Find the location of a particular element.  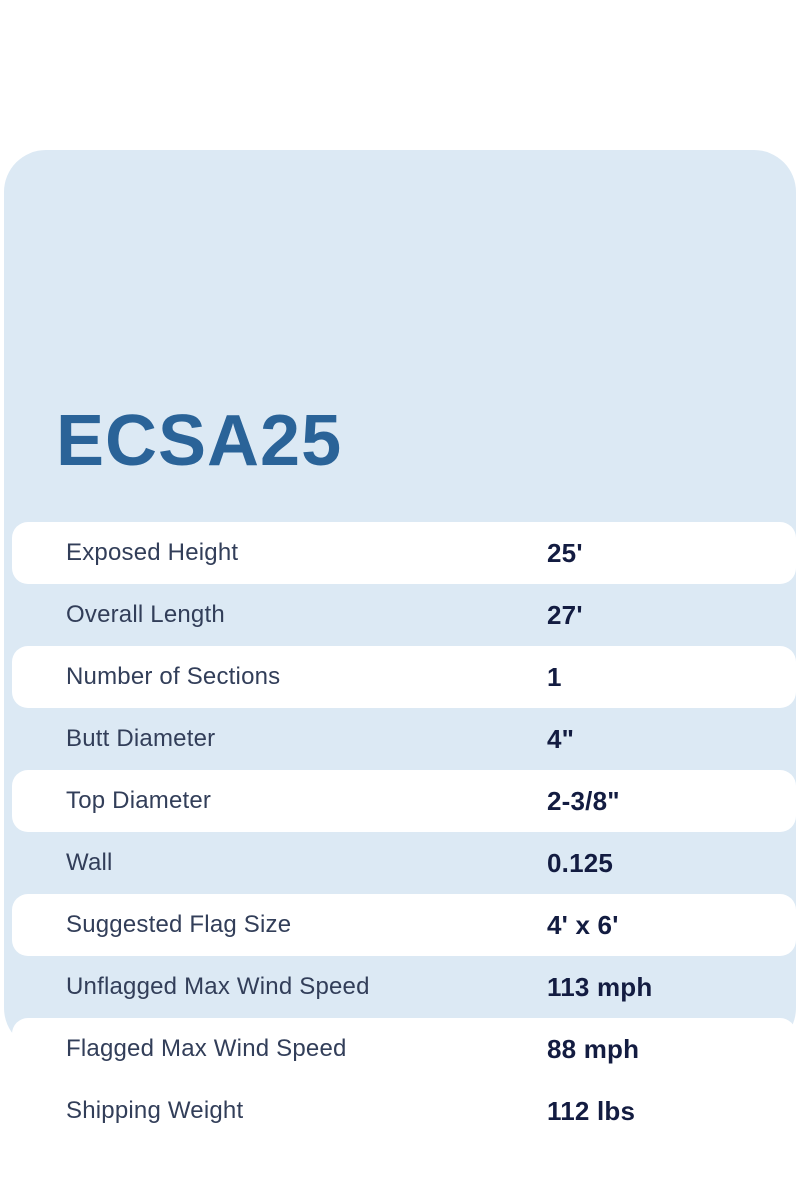

spec-label: Top Diameter is located at coordinates (139, 800).